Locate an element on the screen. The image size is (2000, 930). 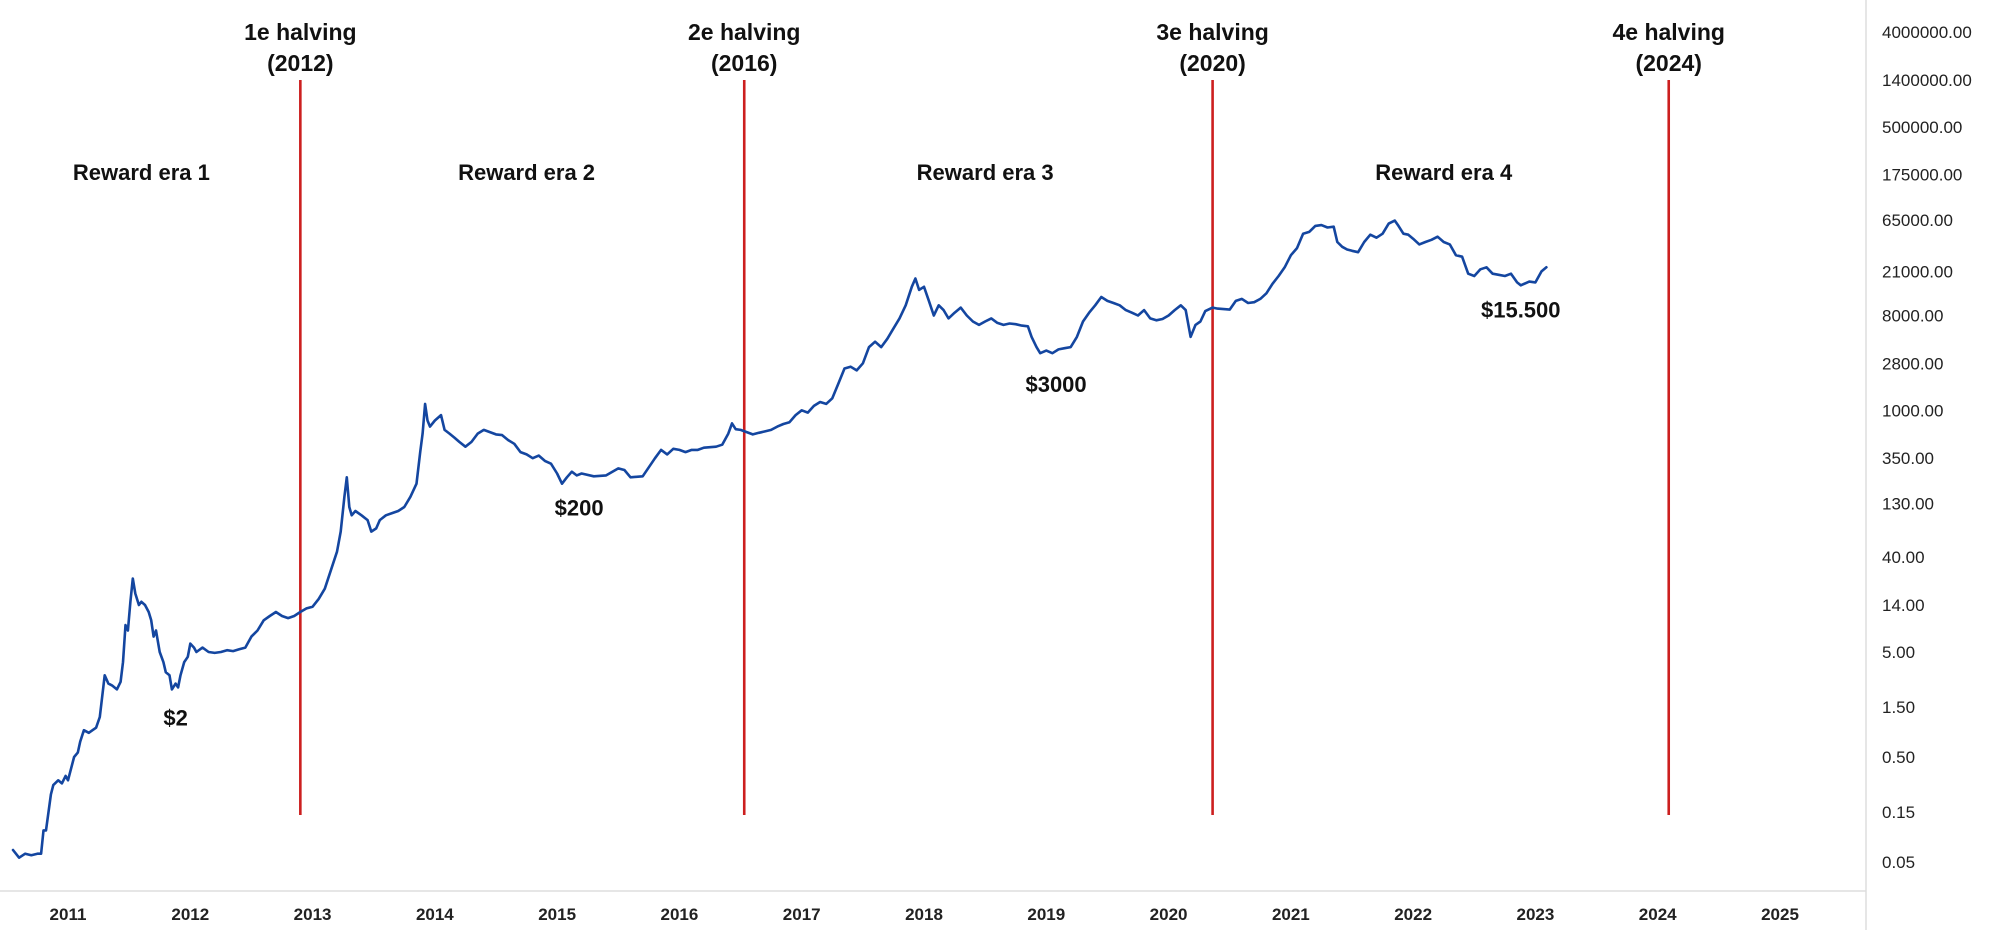
x-tick-label: 2012 is located at coordinates (190, 914).